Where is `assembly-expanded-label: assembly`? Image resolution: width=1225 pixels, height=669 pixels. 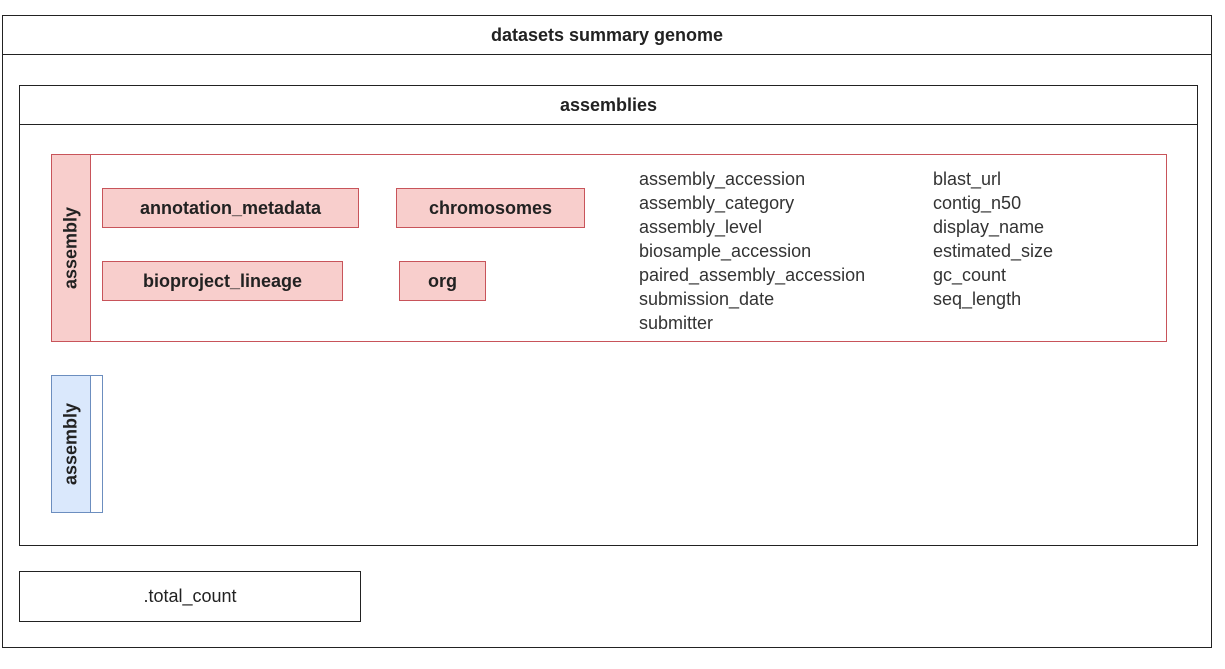
assembly-expanded-label: assembly is located at coordinates (70, 248).